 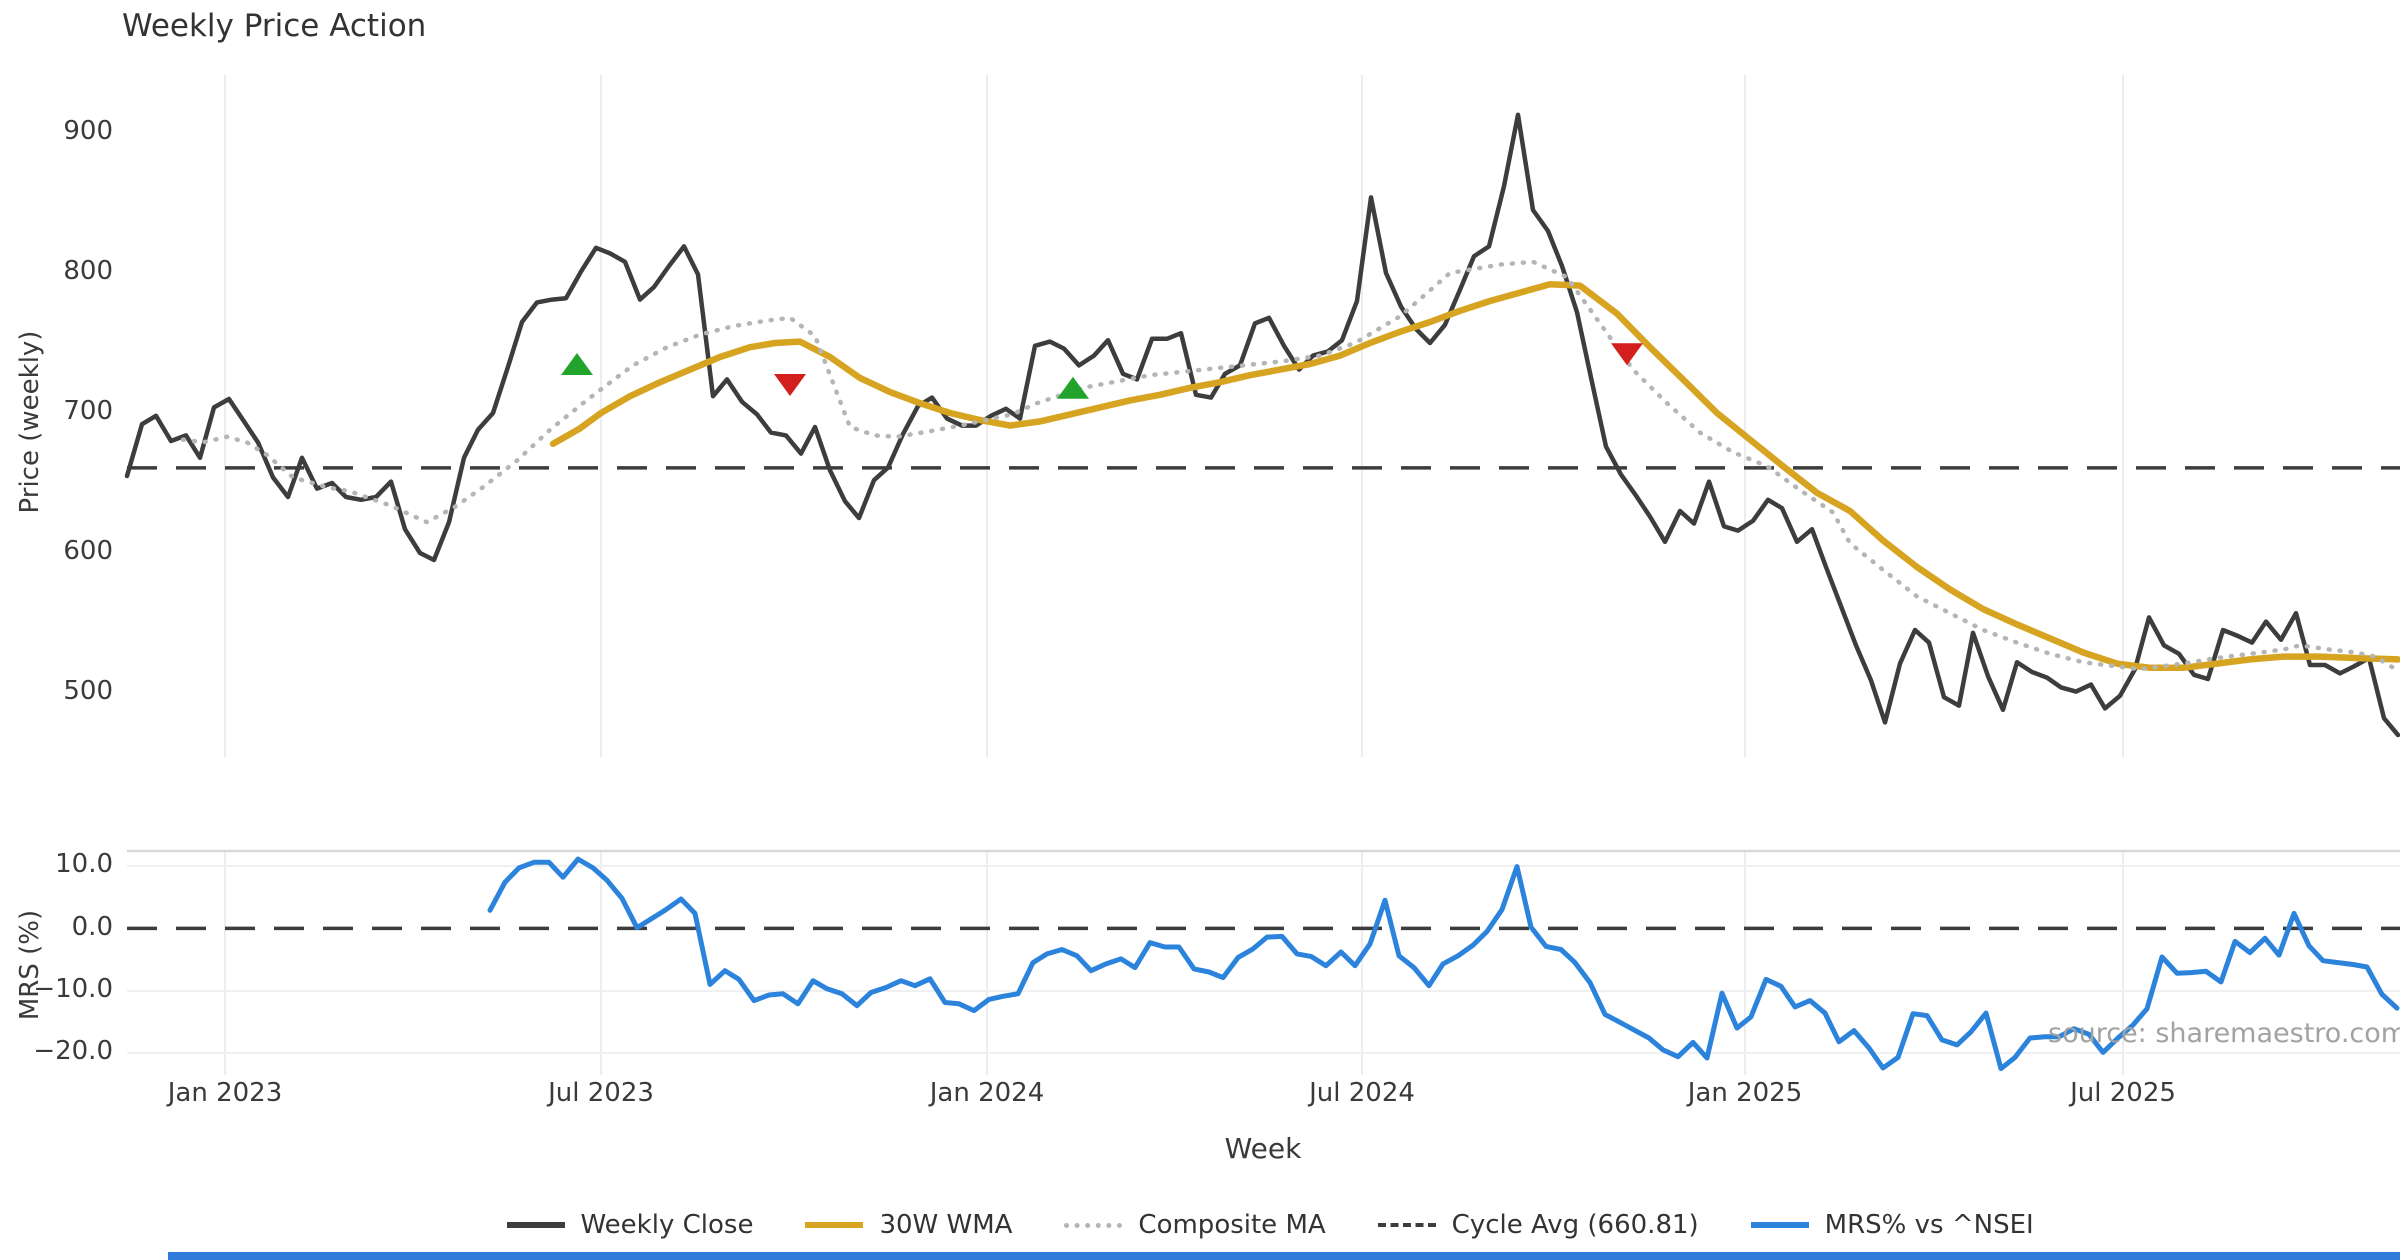 What do you see at coordinates (73, 1051) in the screenshot?
I see `mrs-tick-label: −20.0` at bounding box center [73, 1051].